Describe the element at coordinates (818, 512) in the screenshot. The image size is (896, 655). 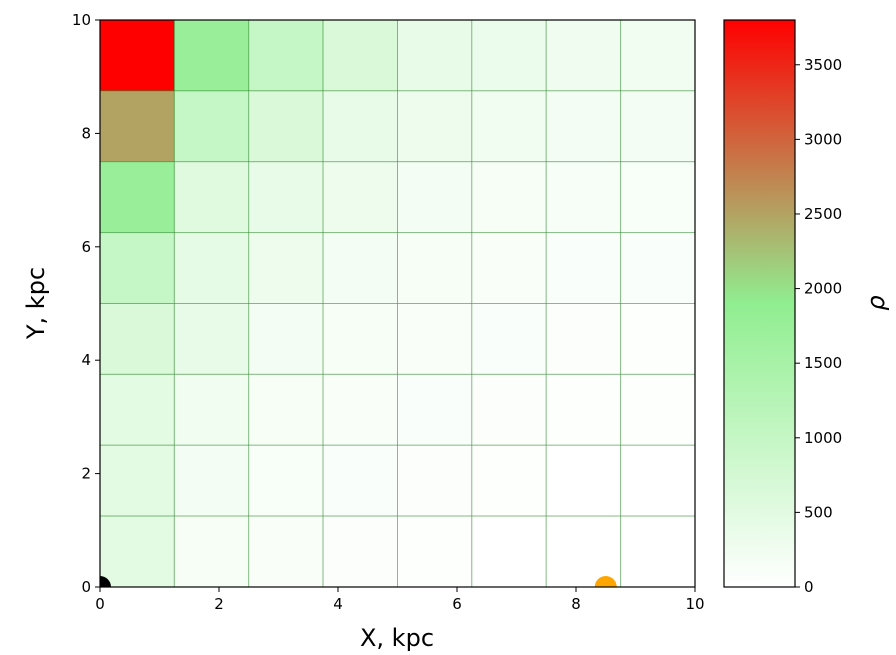
I see `colorbar-tick-label: 500` at that location.